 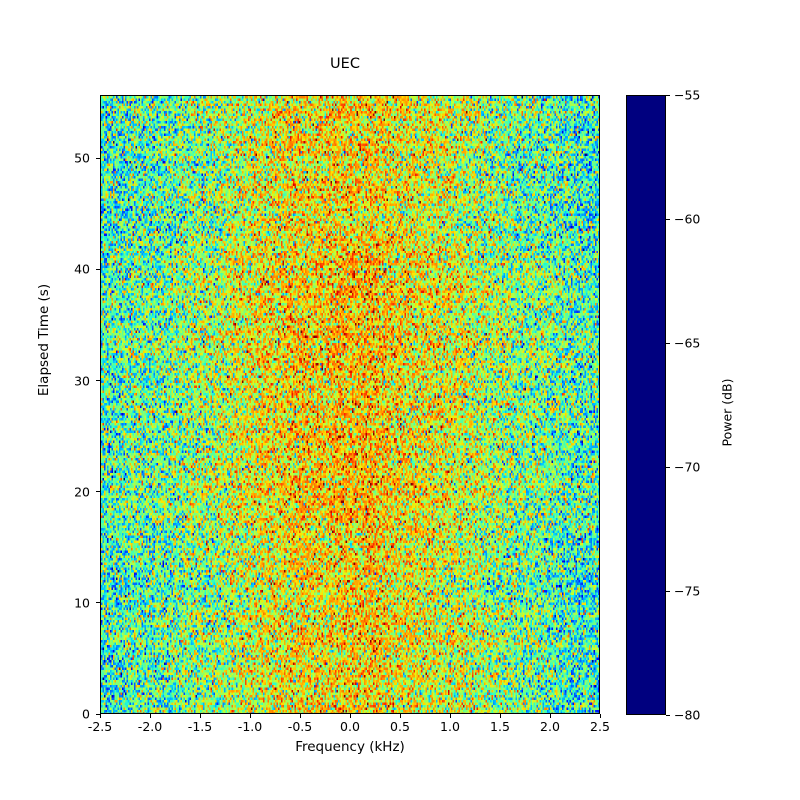 I want to click on x-tick-label: 0.5, so click(x=400, y=726).